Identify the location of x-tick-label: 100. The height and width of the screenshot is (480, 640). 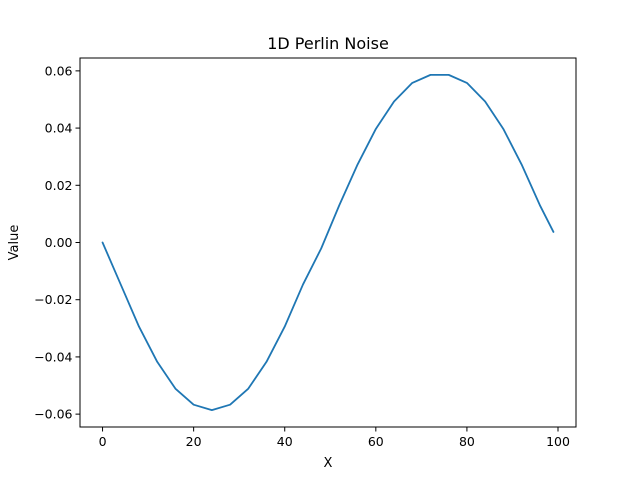
(558, 441).